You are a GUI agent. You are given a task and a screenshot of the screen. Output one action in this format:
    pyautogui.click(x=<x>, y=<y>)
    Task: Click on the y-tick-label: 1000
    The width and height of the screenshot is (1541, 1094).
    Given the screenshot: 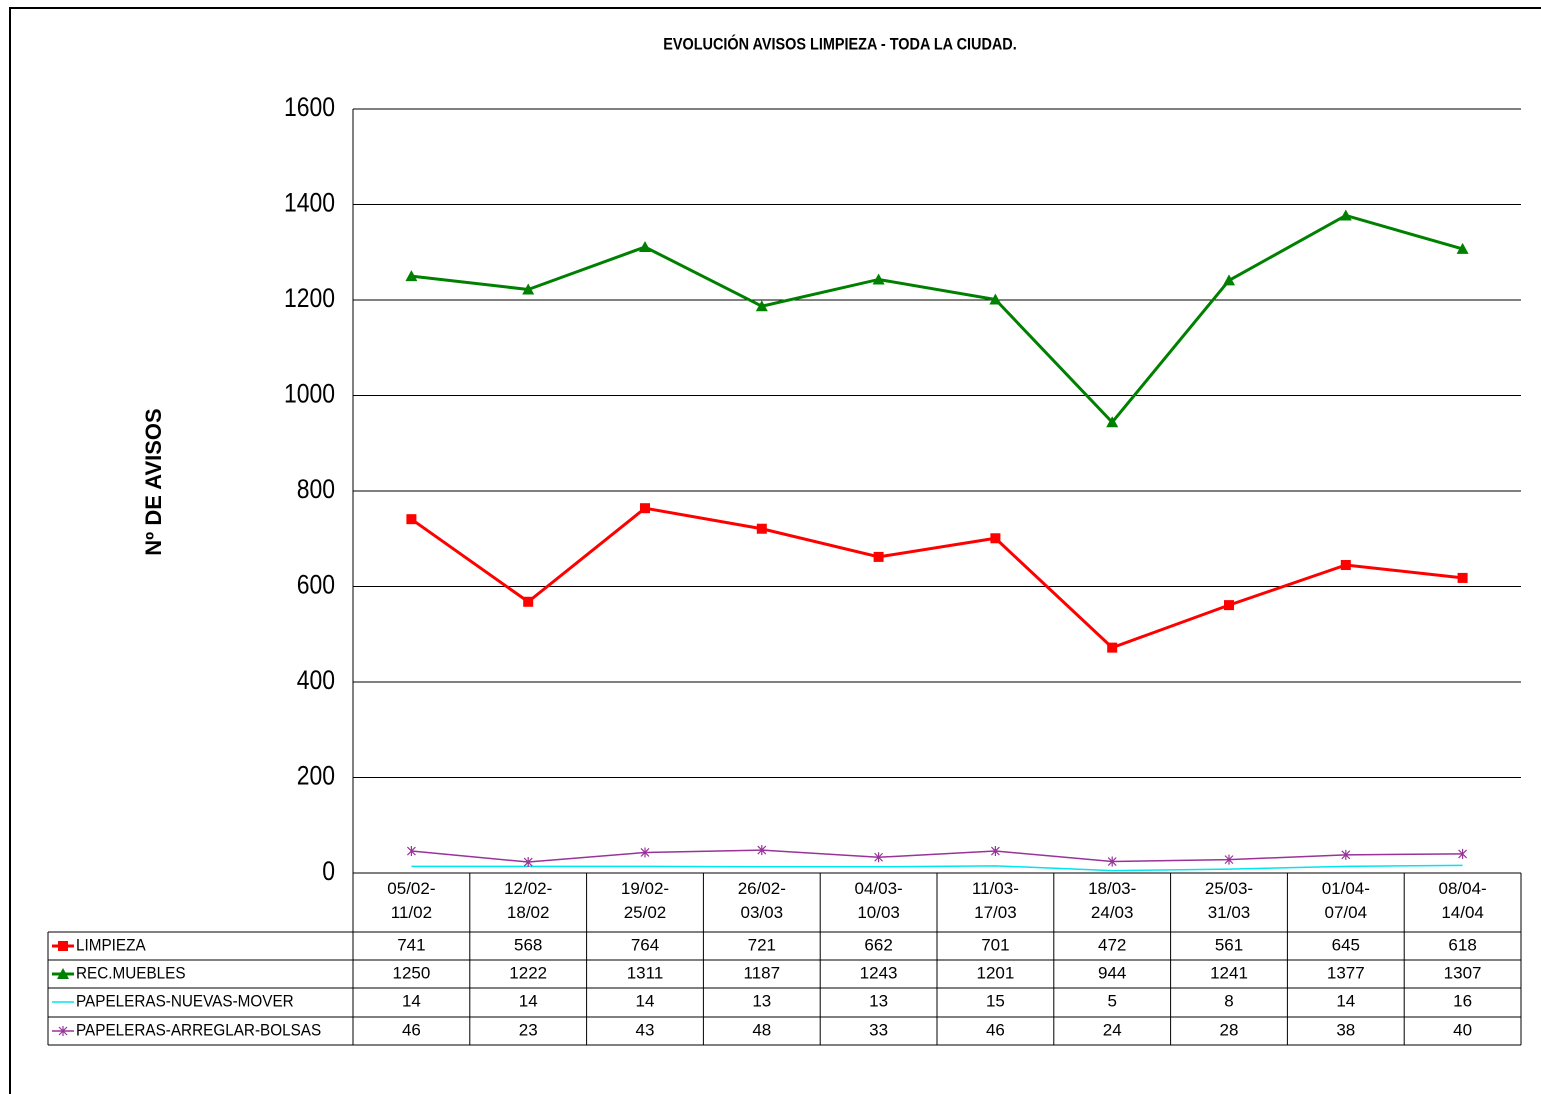 What is the action you would take?
    pyautogui.click(x=309, y=394)
    